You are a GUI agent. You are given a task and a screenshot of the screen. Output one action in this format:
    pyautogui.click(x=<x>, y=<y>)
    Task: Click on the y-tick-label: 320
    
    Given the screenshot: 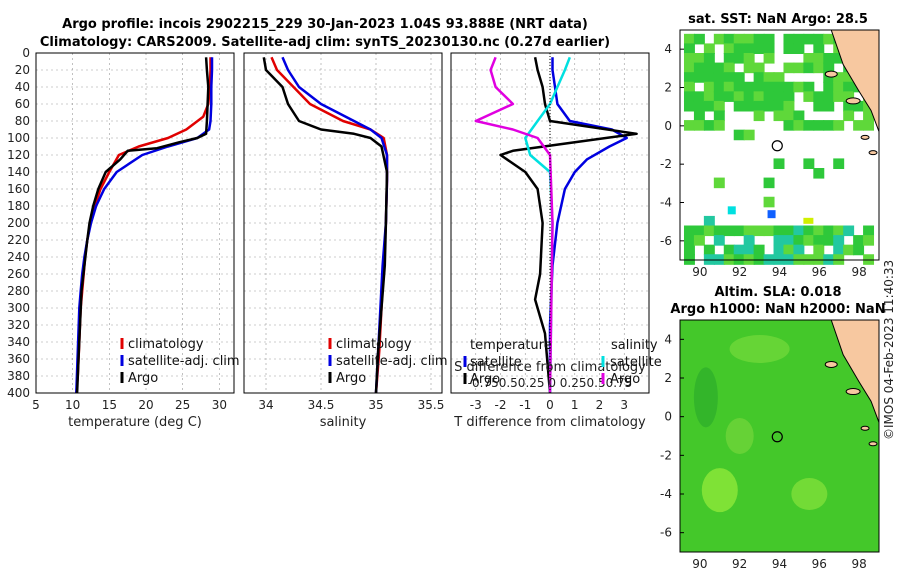 What is the action you would take?
    pyautogui.click(x=18, y=325)
    